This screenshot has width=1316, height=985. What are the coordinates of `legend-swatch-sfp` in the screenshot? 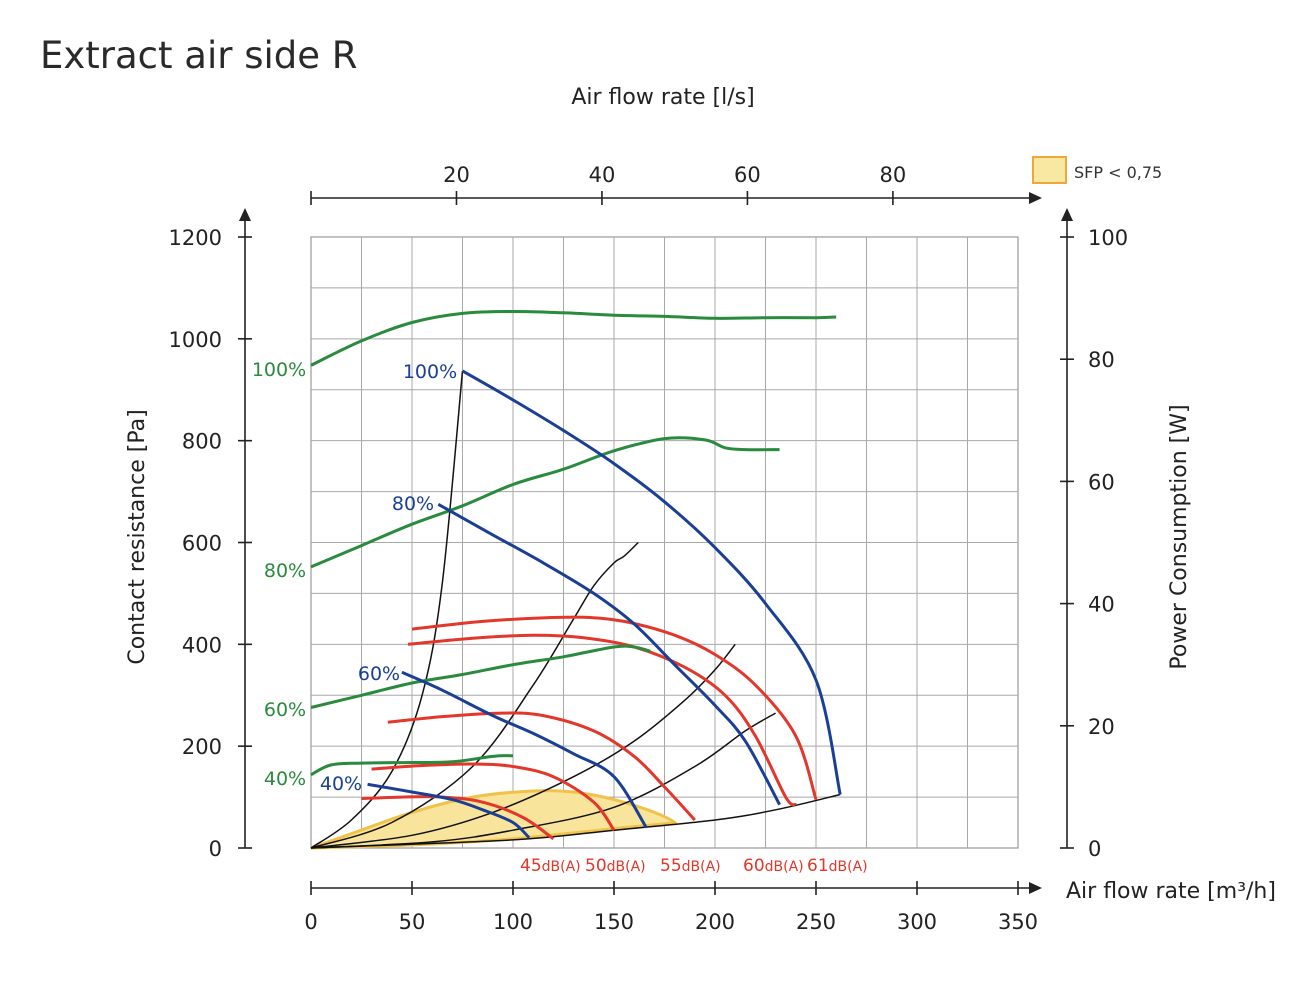 It's located at (1049, 170).